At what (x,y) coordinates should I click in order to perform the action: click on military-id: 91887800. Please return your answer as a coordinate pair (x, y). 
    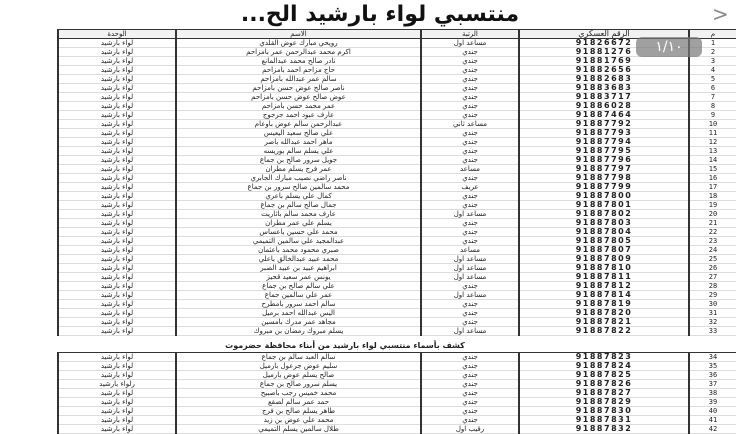
    Looking at the image, I should click on (603, 196).